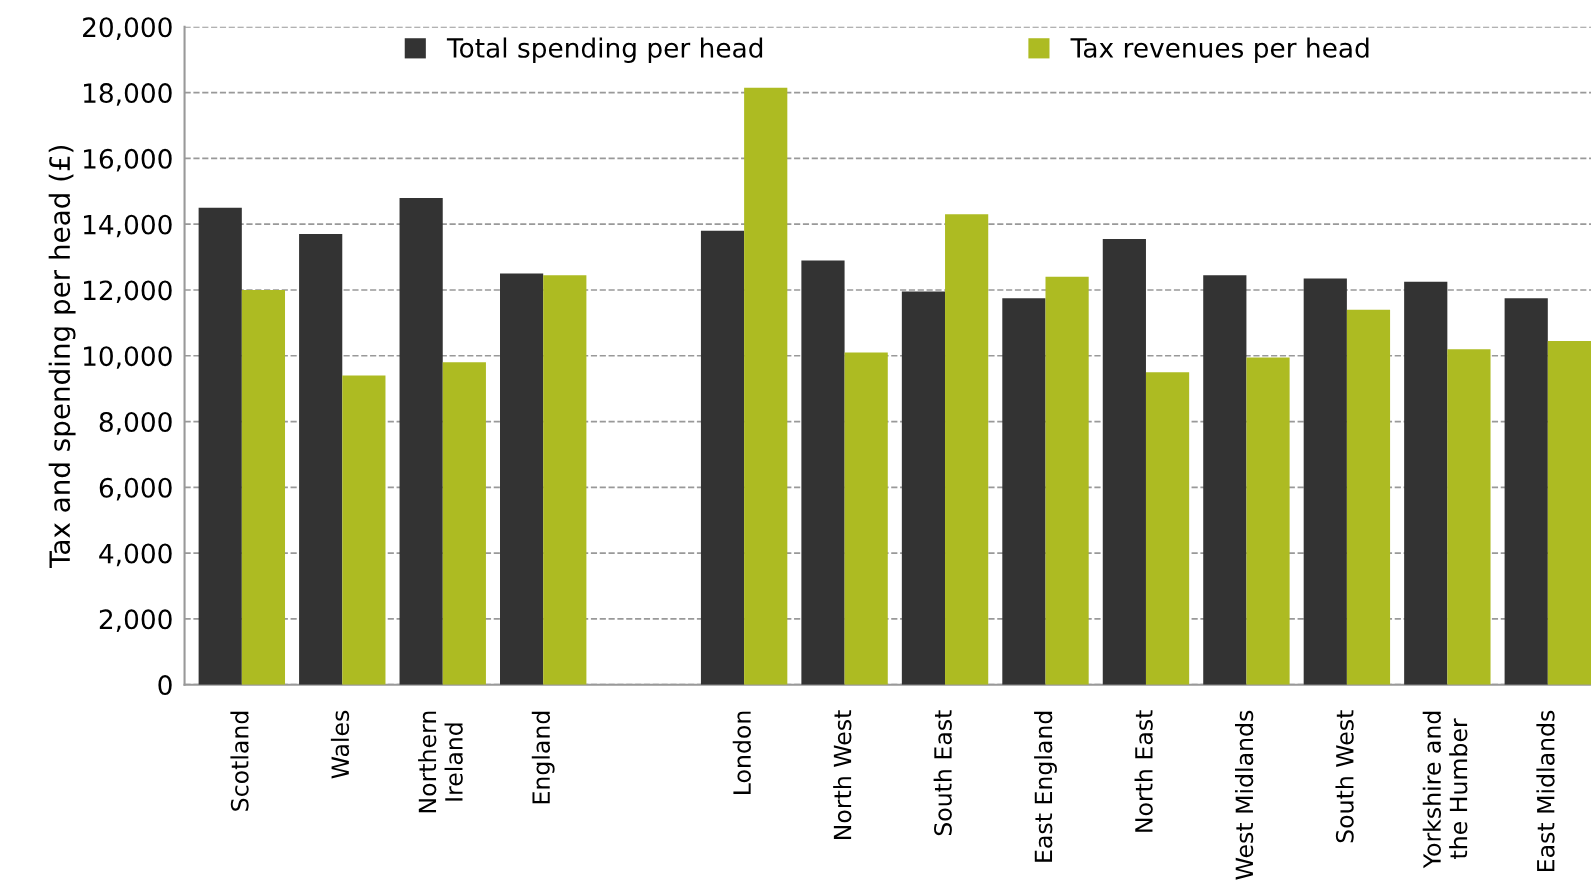  Describe the element at coordinates (1143, 771) in the screenshot. I see `x-tick-label: North East` at that location.